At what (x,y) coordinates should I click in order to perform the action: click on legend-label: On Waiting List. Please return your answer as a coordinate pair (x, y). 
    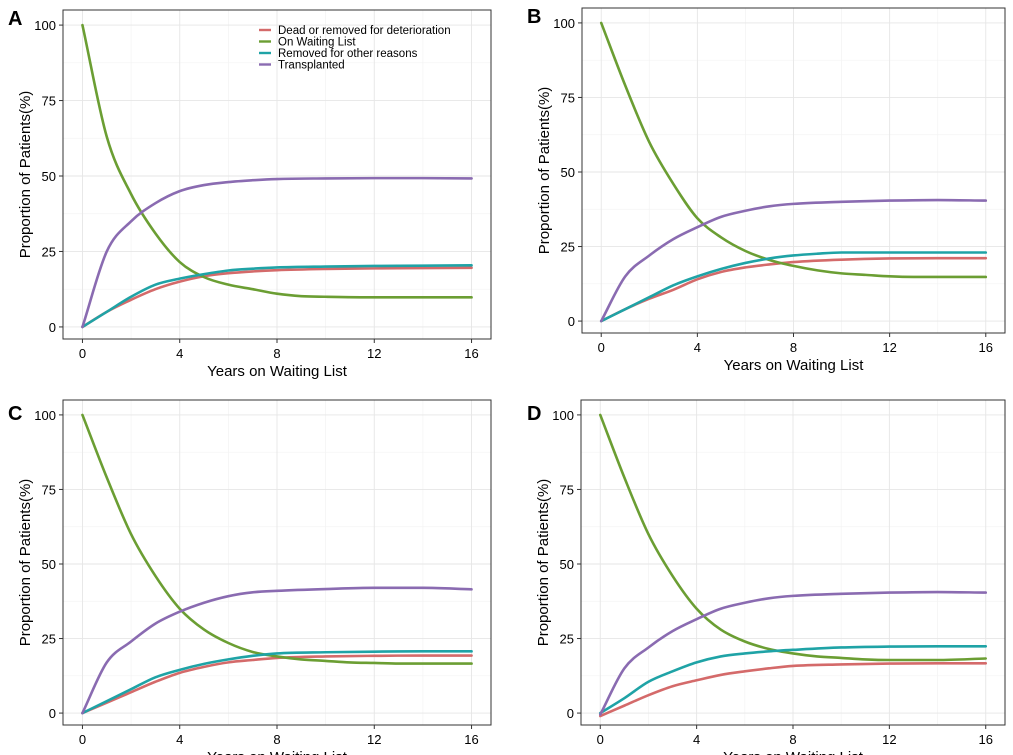
    Looking at the image, I should click on (317, 43).